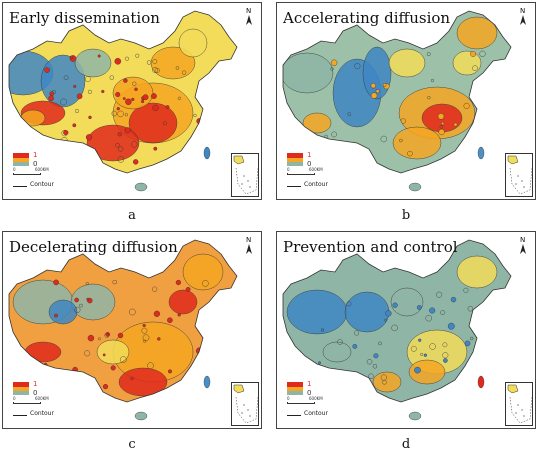  Describe the element at coordinates (309, 393) in the screenshot. I see `legend-low-label: 0` at that location.